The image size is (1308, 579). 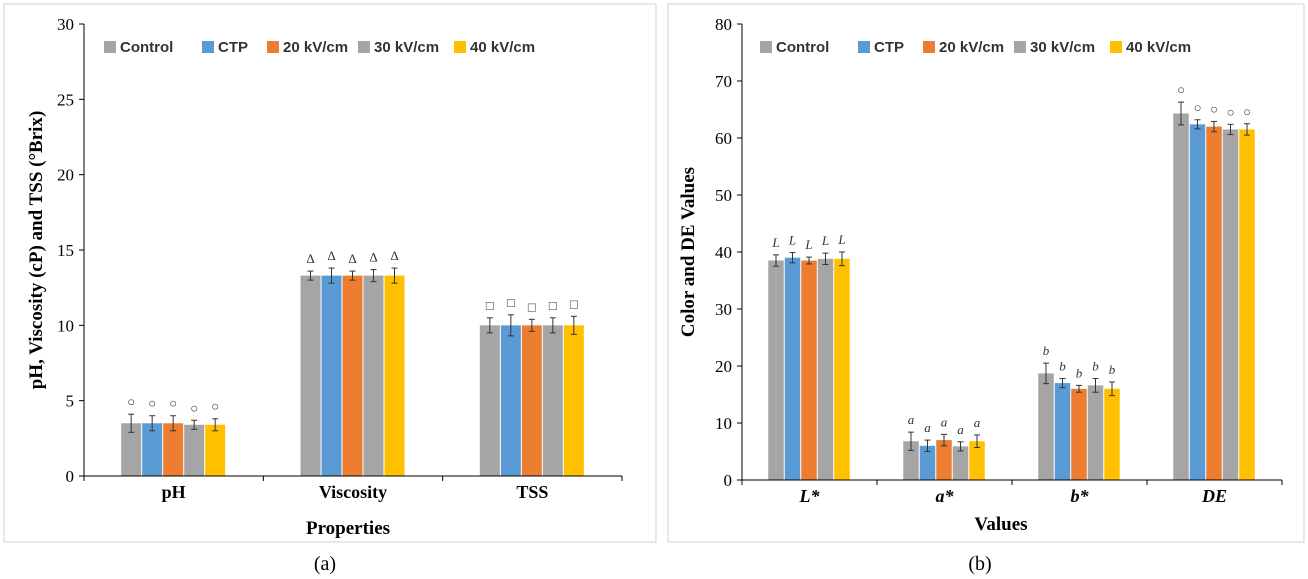 What do you see at coordinates (723, 24) in the screenshot?
I see `y-tick-label: 80` at bounding box center [723, 24].